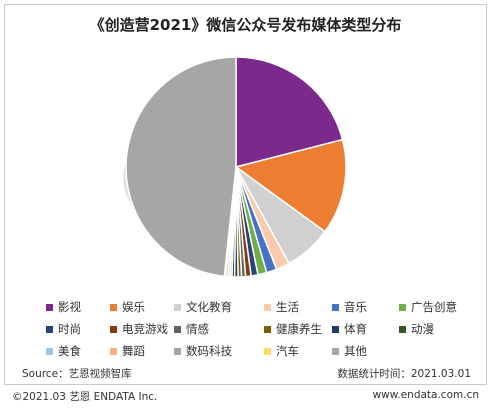  I want to click on legend-label: 文化教育, so click(209, 307).